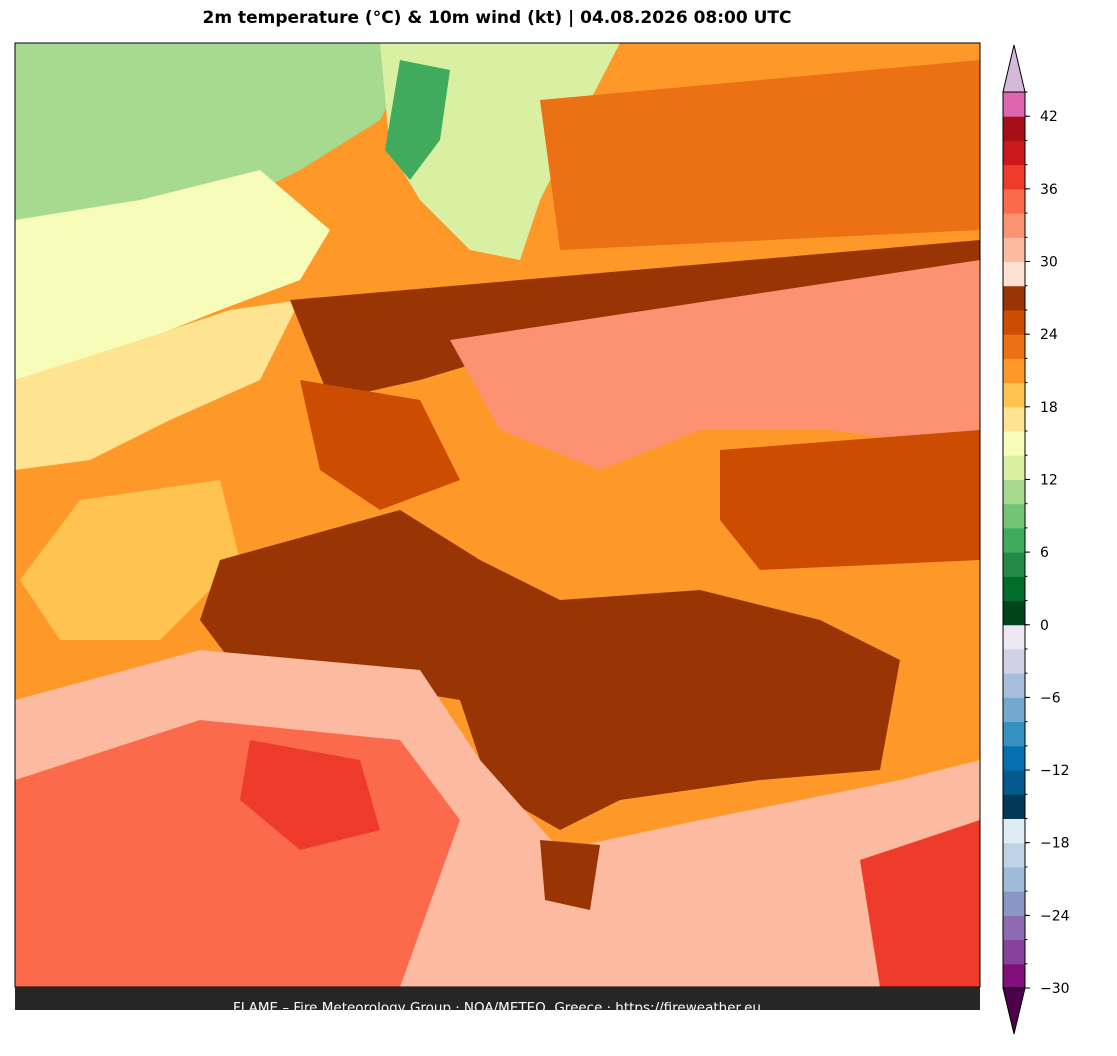 Image resolution: width=1117 pixels, height=1056 pixels. Describe the element at coordinates (1055, 844) in the screenshot. I see `colorbar-tick-label: −18` at that location.